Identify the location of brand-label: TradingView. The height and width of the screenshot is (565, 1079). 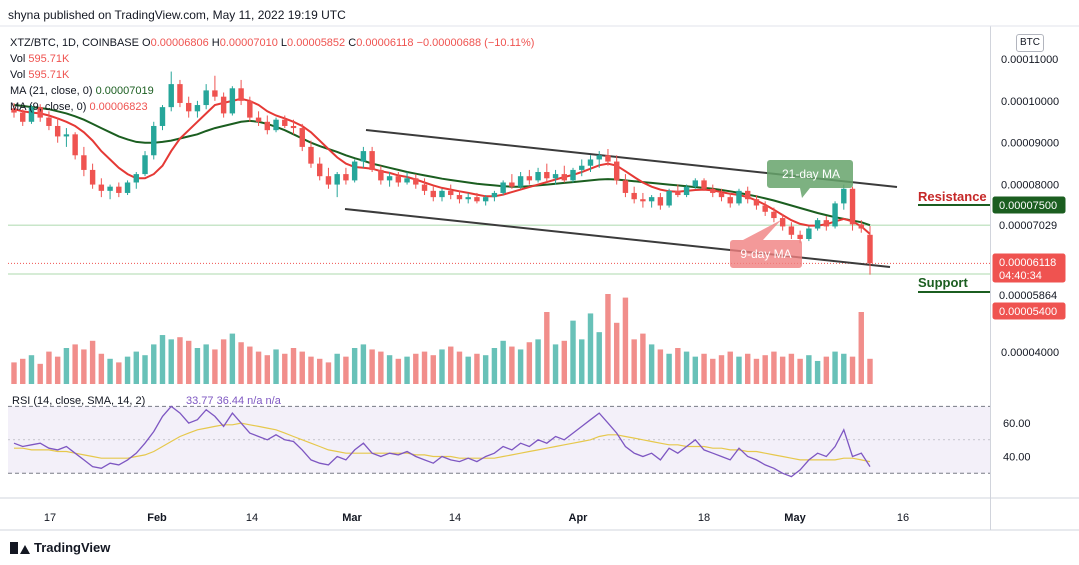
(72, 547).